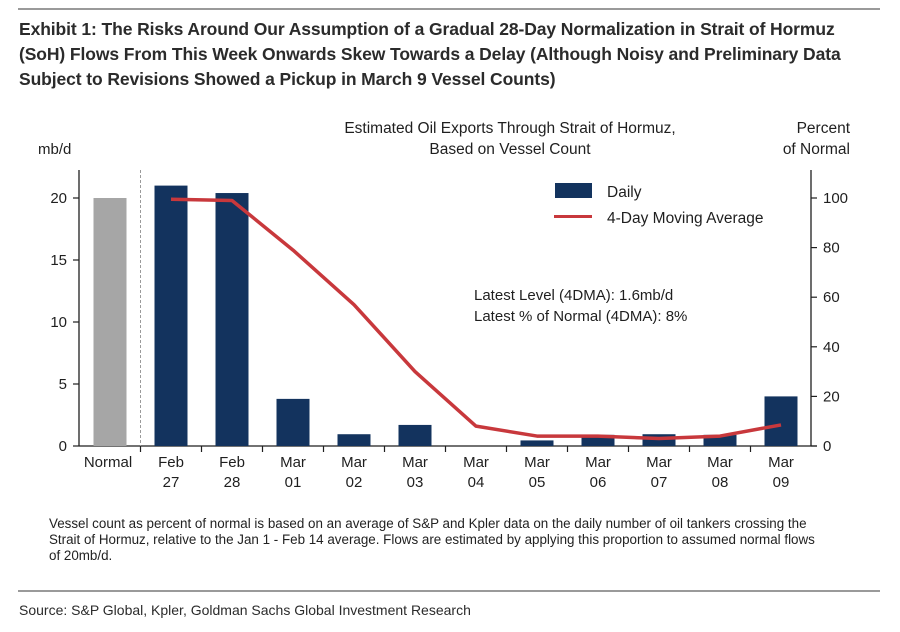 The image size is (900, 632). I want to click on right-axis-label-line-1: Percent, so click(824, 128).